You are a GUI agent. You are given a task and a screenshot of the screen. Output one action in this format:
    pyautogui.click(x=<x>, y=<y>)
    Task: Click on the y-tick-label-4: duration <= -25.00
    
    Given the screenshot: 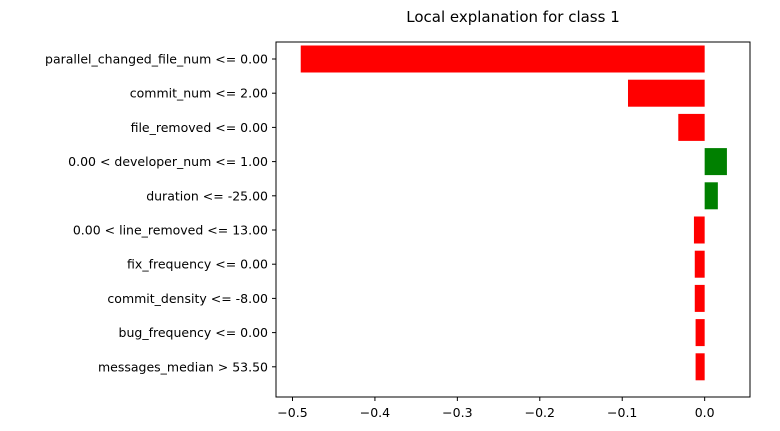 What is the action you would take?
    pyautogui.click(x=207, y=195)
    